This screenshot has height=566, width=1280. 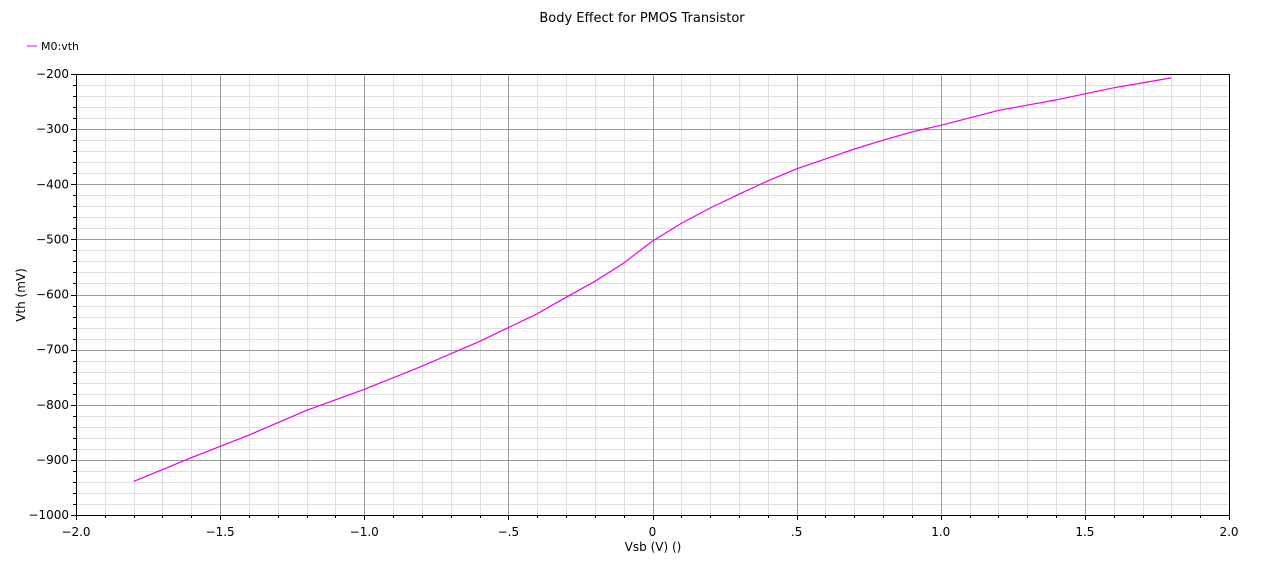 I want to click on y-tick-labels: −200 −300 −400 −500 −600 −700 −800 −900 −1000, so click(x=48, y=294).